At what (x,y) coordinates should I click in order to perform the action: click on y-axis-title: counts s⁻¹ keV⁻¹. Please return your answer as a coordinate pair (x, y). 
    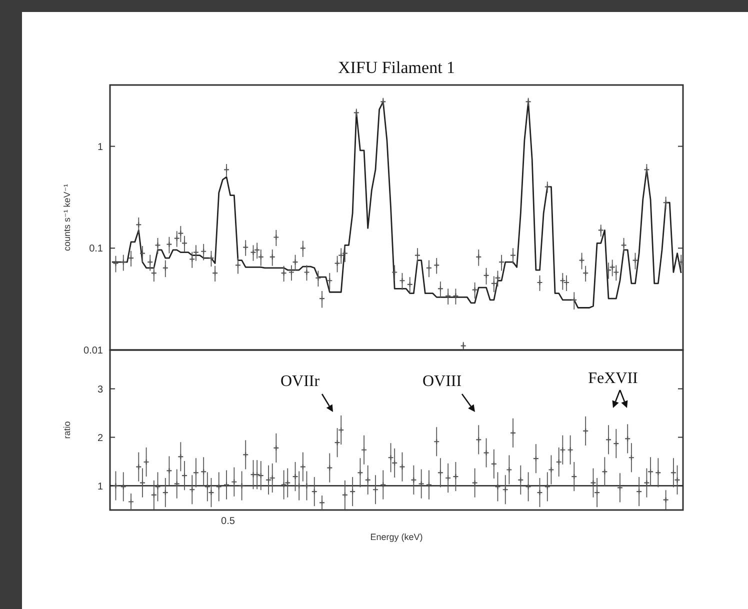
    Looking at the image, I should click on (67, 218).